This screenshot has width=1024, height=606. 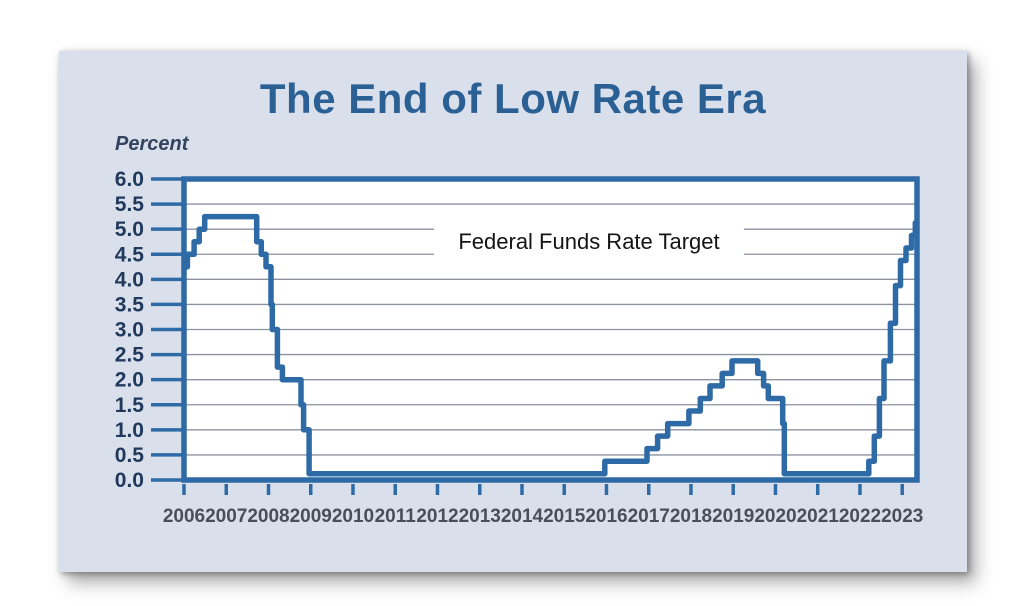 I want to click on x-tick-label: 2011, so click(x=396, y=516).